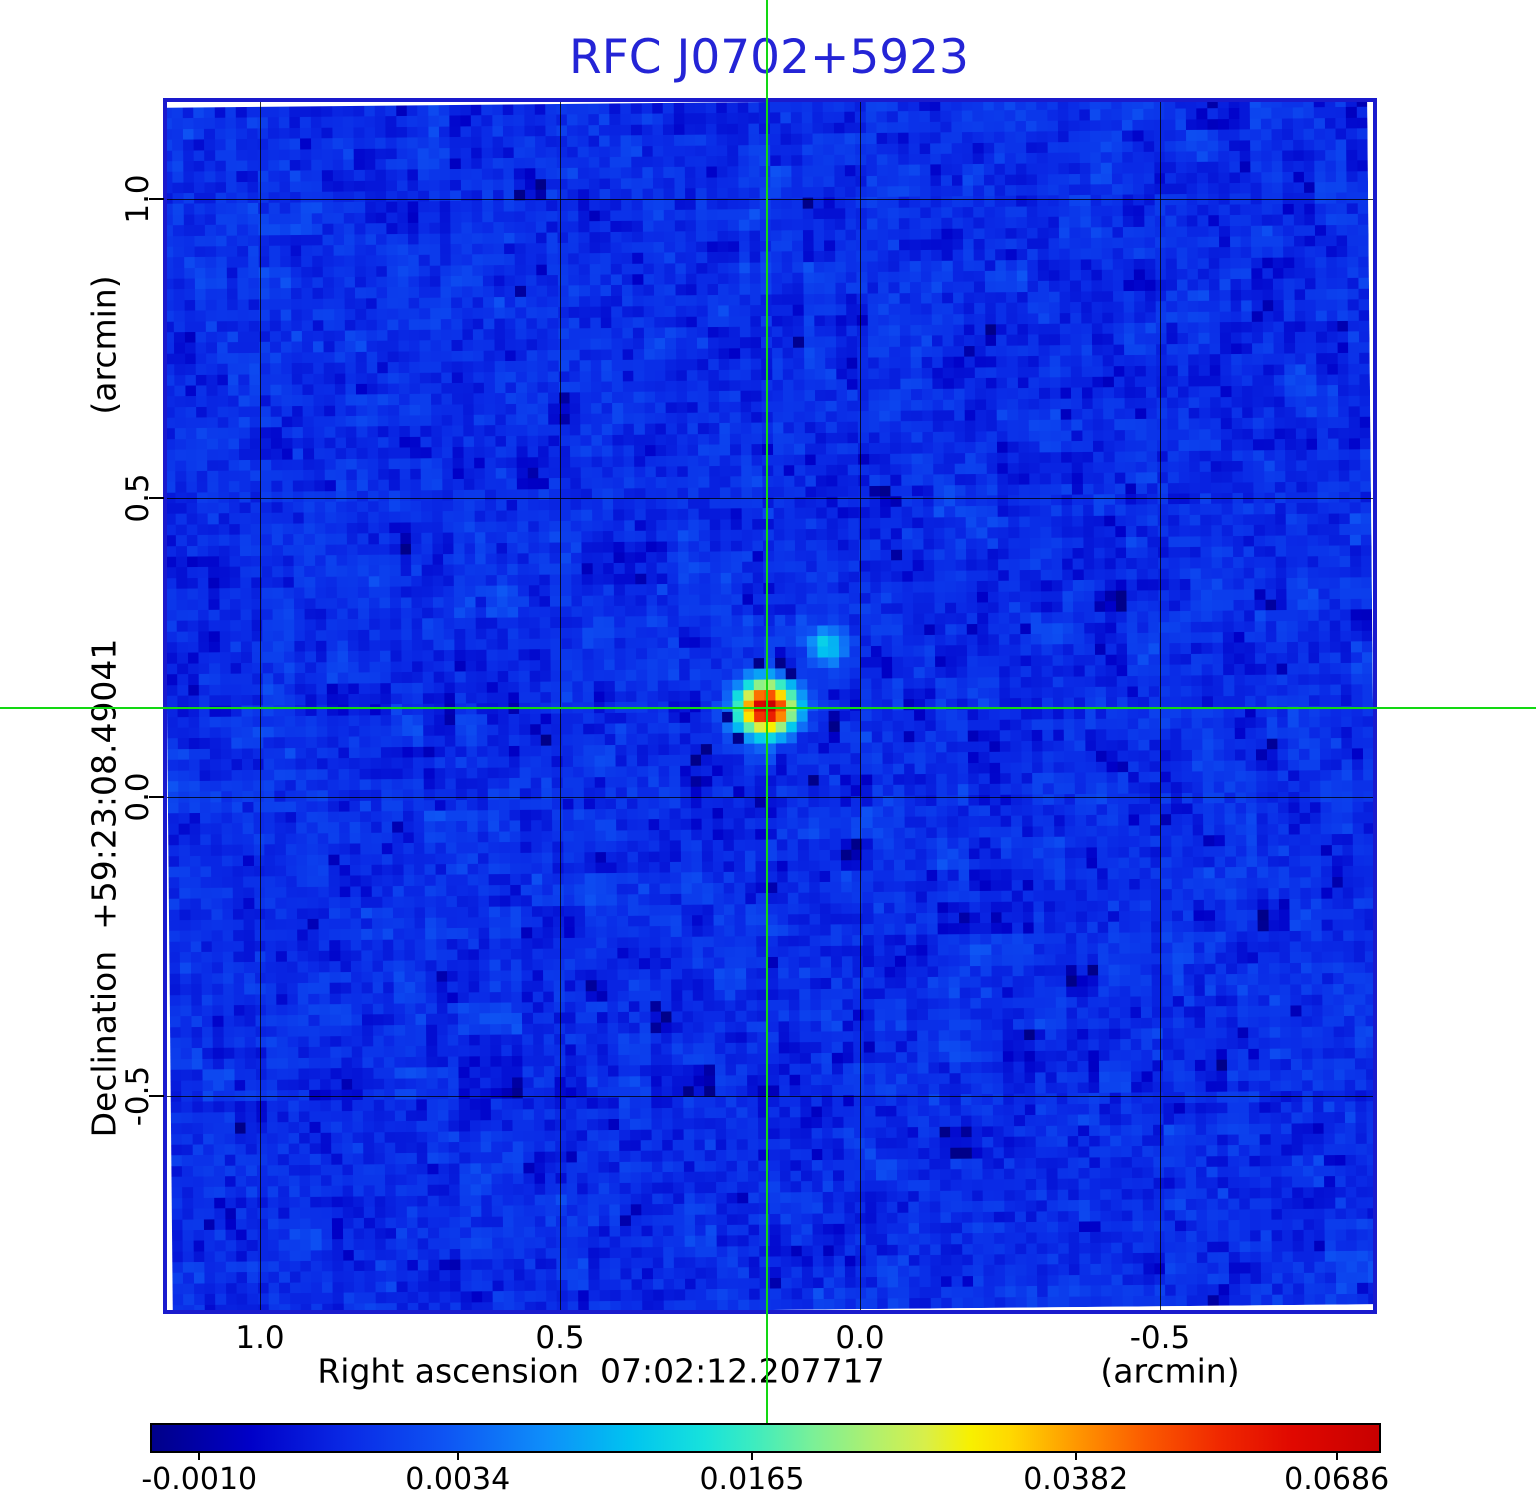 The height and width of the screenshot is (1511, 1536). I want to click on colorbar-tick-label: 0.0686, so click(1337, 1479).